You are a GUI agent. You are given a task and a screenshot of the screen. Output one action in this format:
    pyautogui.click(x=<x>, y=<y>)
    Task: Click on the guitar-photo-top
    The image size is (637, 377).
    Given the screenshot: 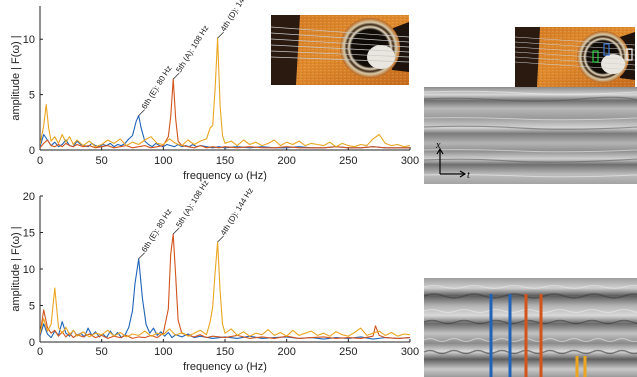 What is the action you would take?
    pyautogui.click(x=340, y=50)
    